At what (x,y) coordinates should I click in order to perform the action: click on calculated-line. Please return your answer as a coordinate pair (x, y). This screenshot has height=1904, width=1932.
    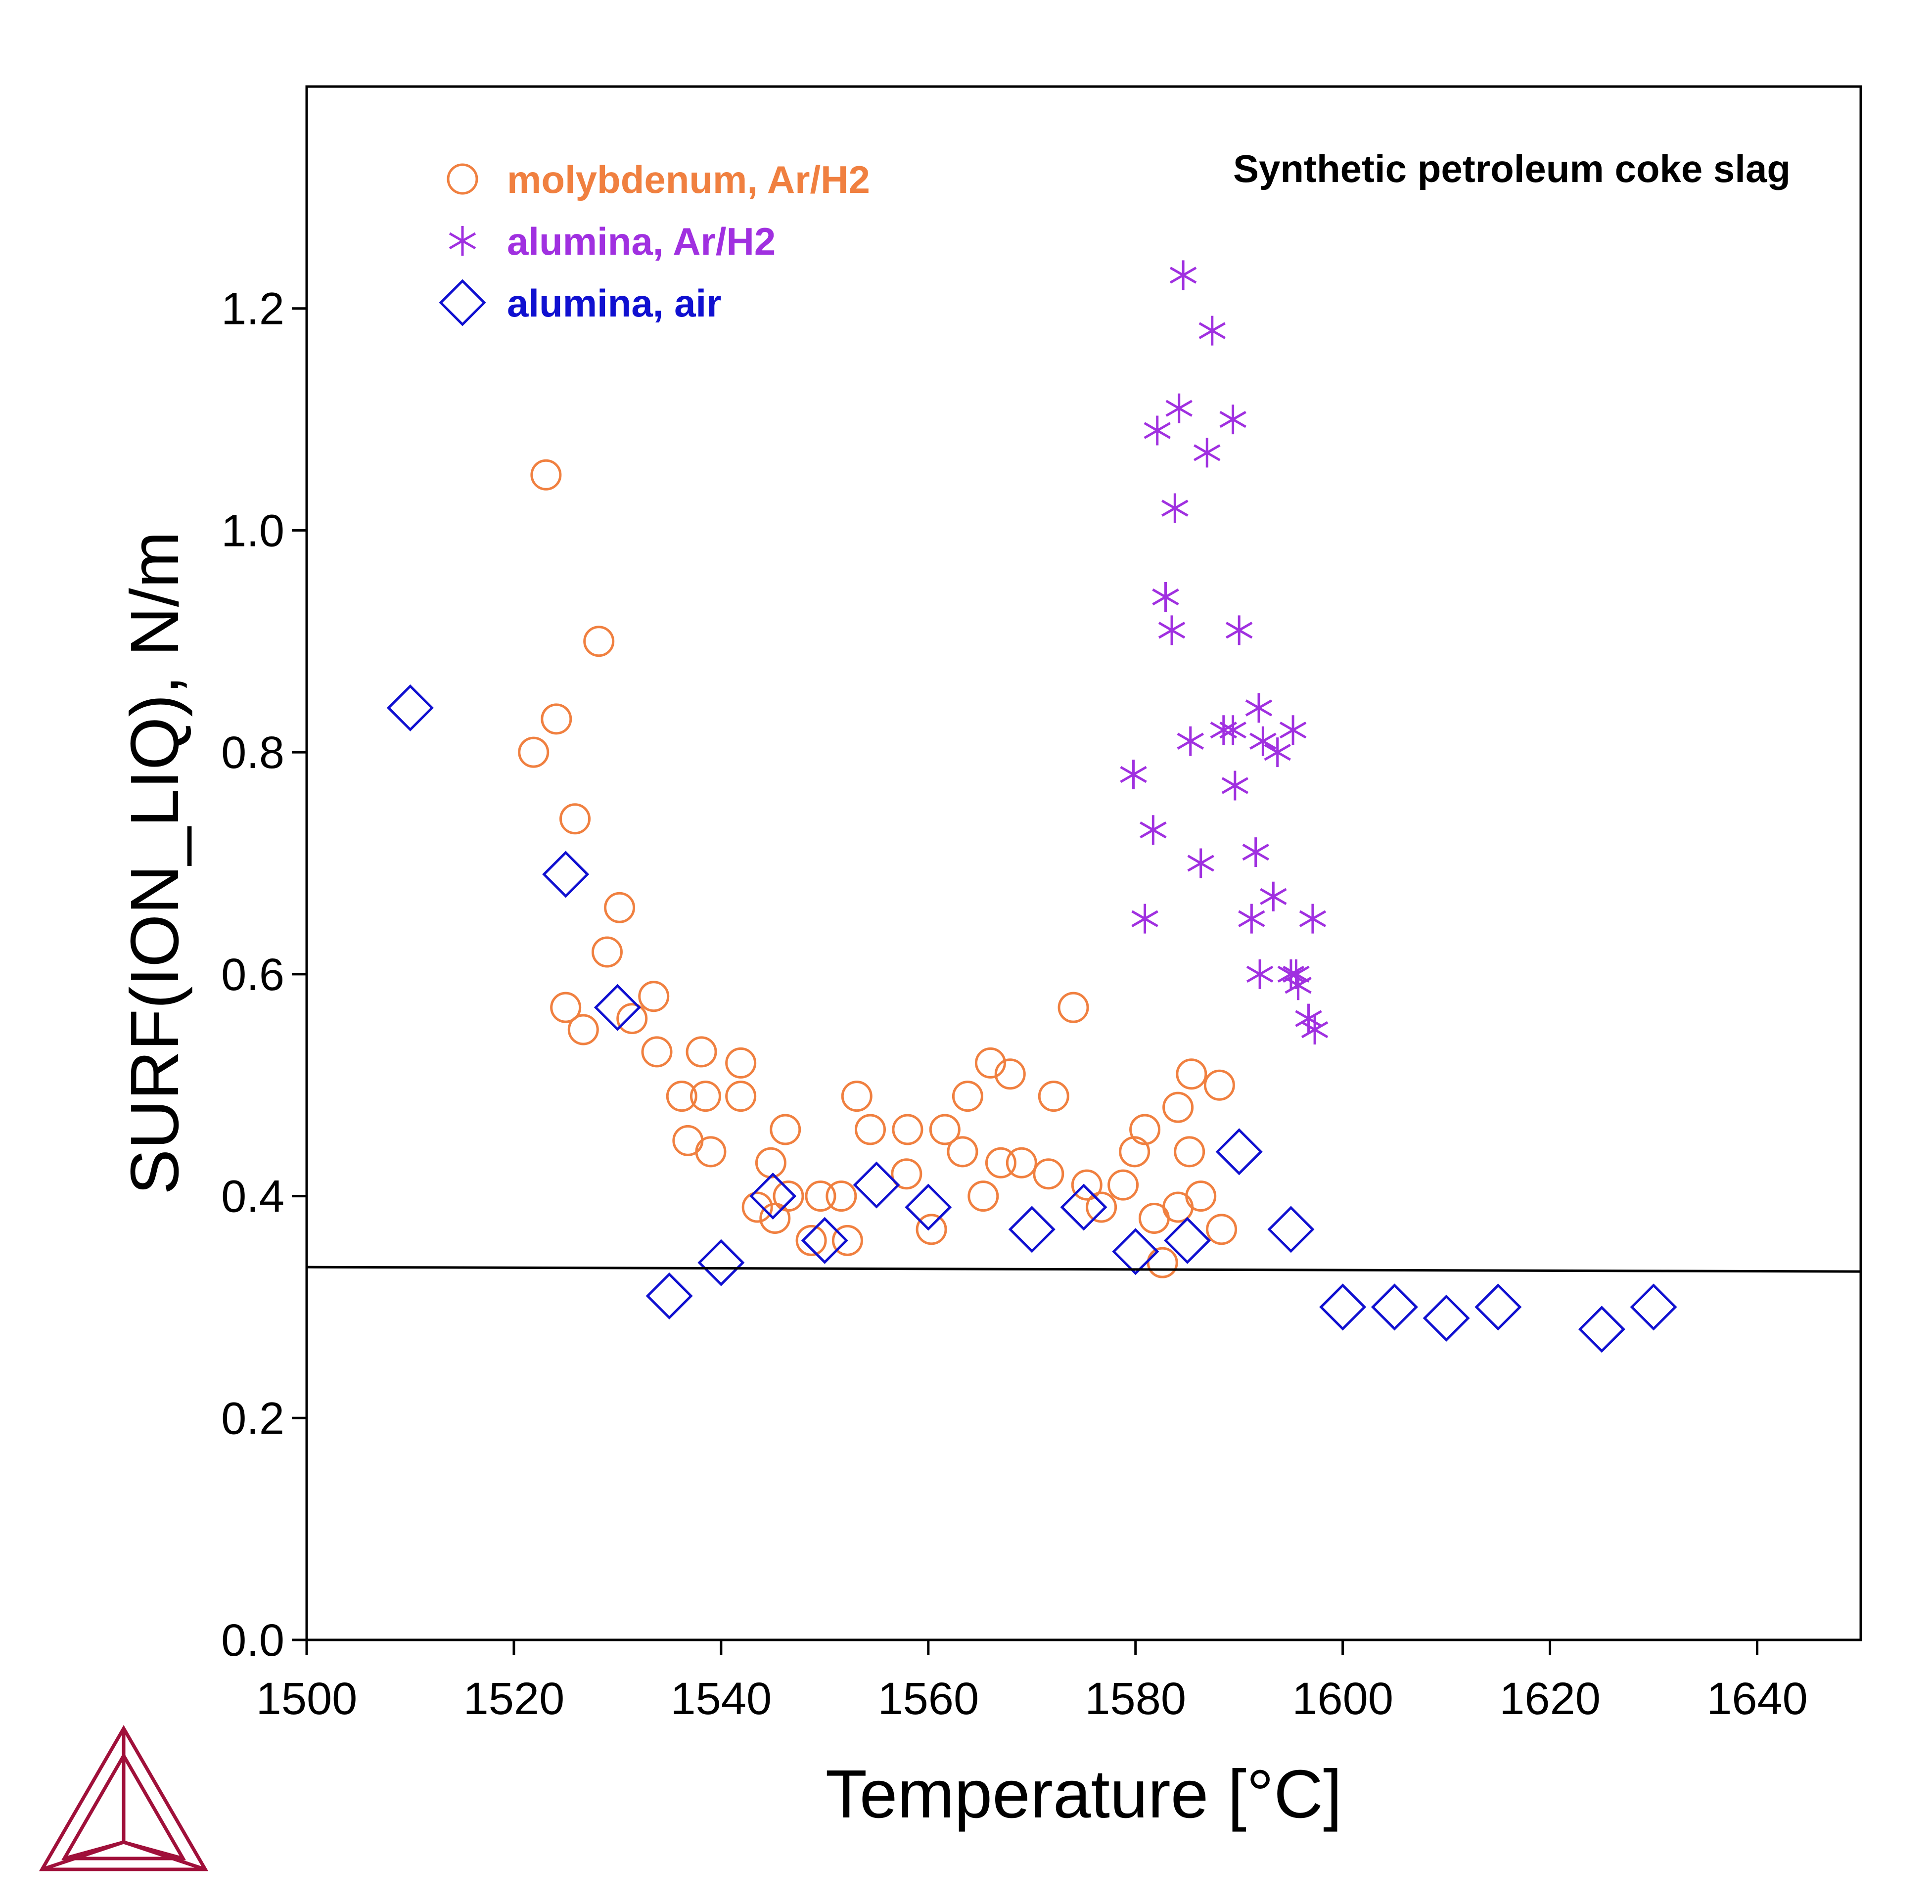
    Looking at the image, I should click on (1083, 1269).